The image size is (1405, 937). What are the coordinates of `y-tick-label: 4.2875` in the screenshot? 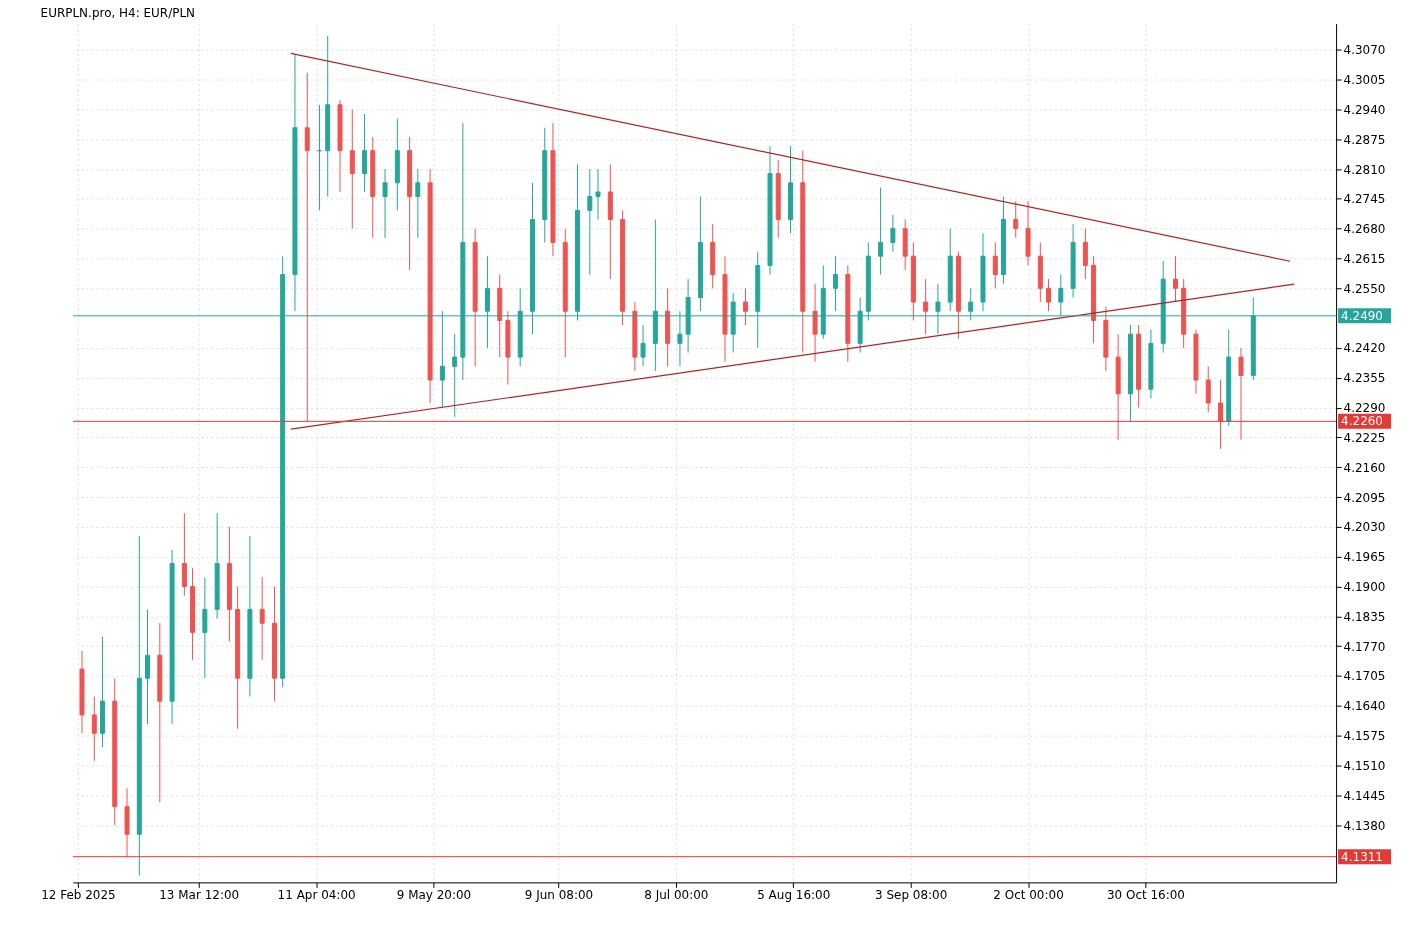 It's located at (1364, 139).